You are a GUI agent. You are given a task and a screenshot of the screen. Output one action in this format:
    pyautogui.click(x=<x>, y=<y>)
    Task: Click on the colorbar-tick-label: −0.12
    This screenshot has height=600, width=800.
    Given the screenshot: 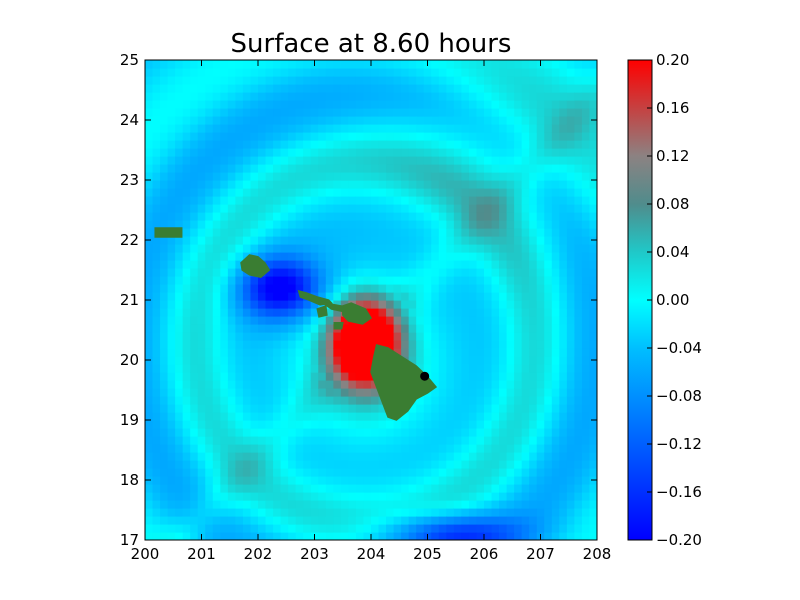 What is the action you would take?
    pyautogui.click(x=679, y=444)
    